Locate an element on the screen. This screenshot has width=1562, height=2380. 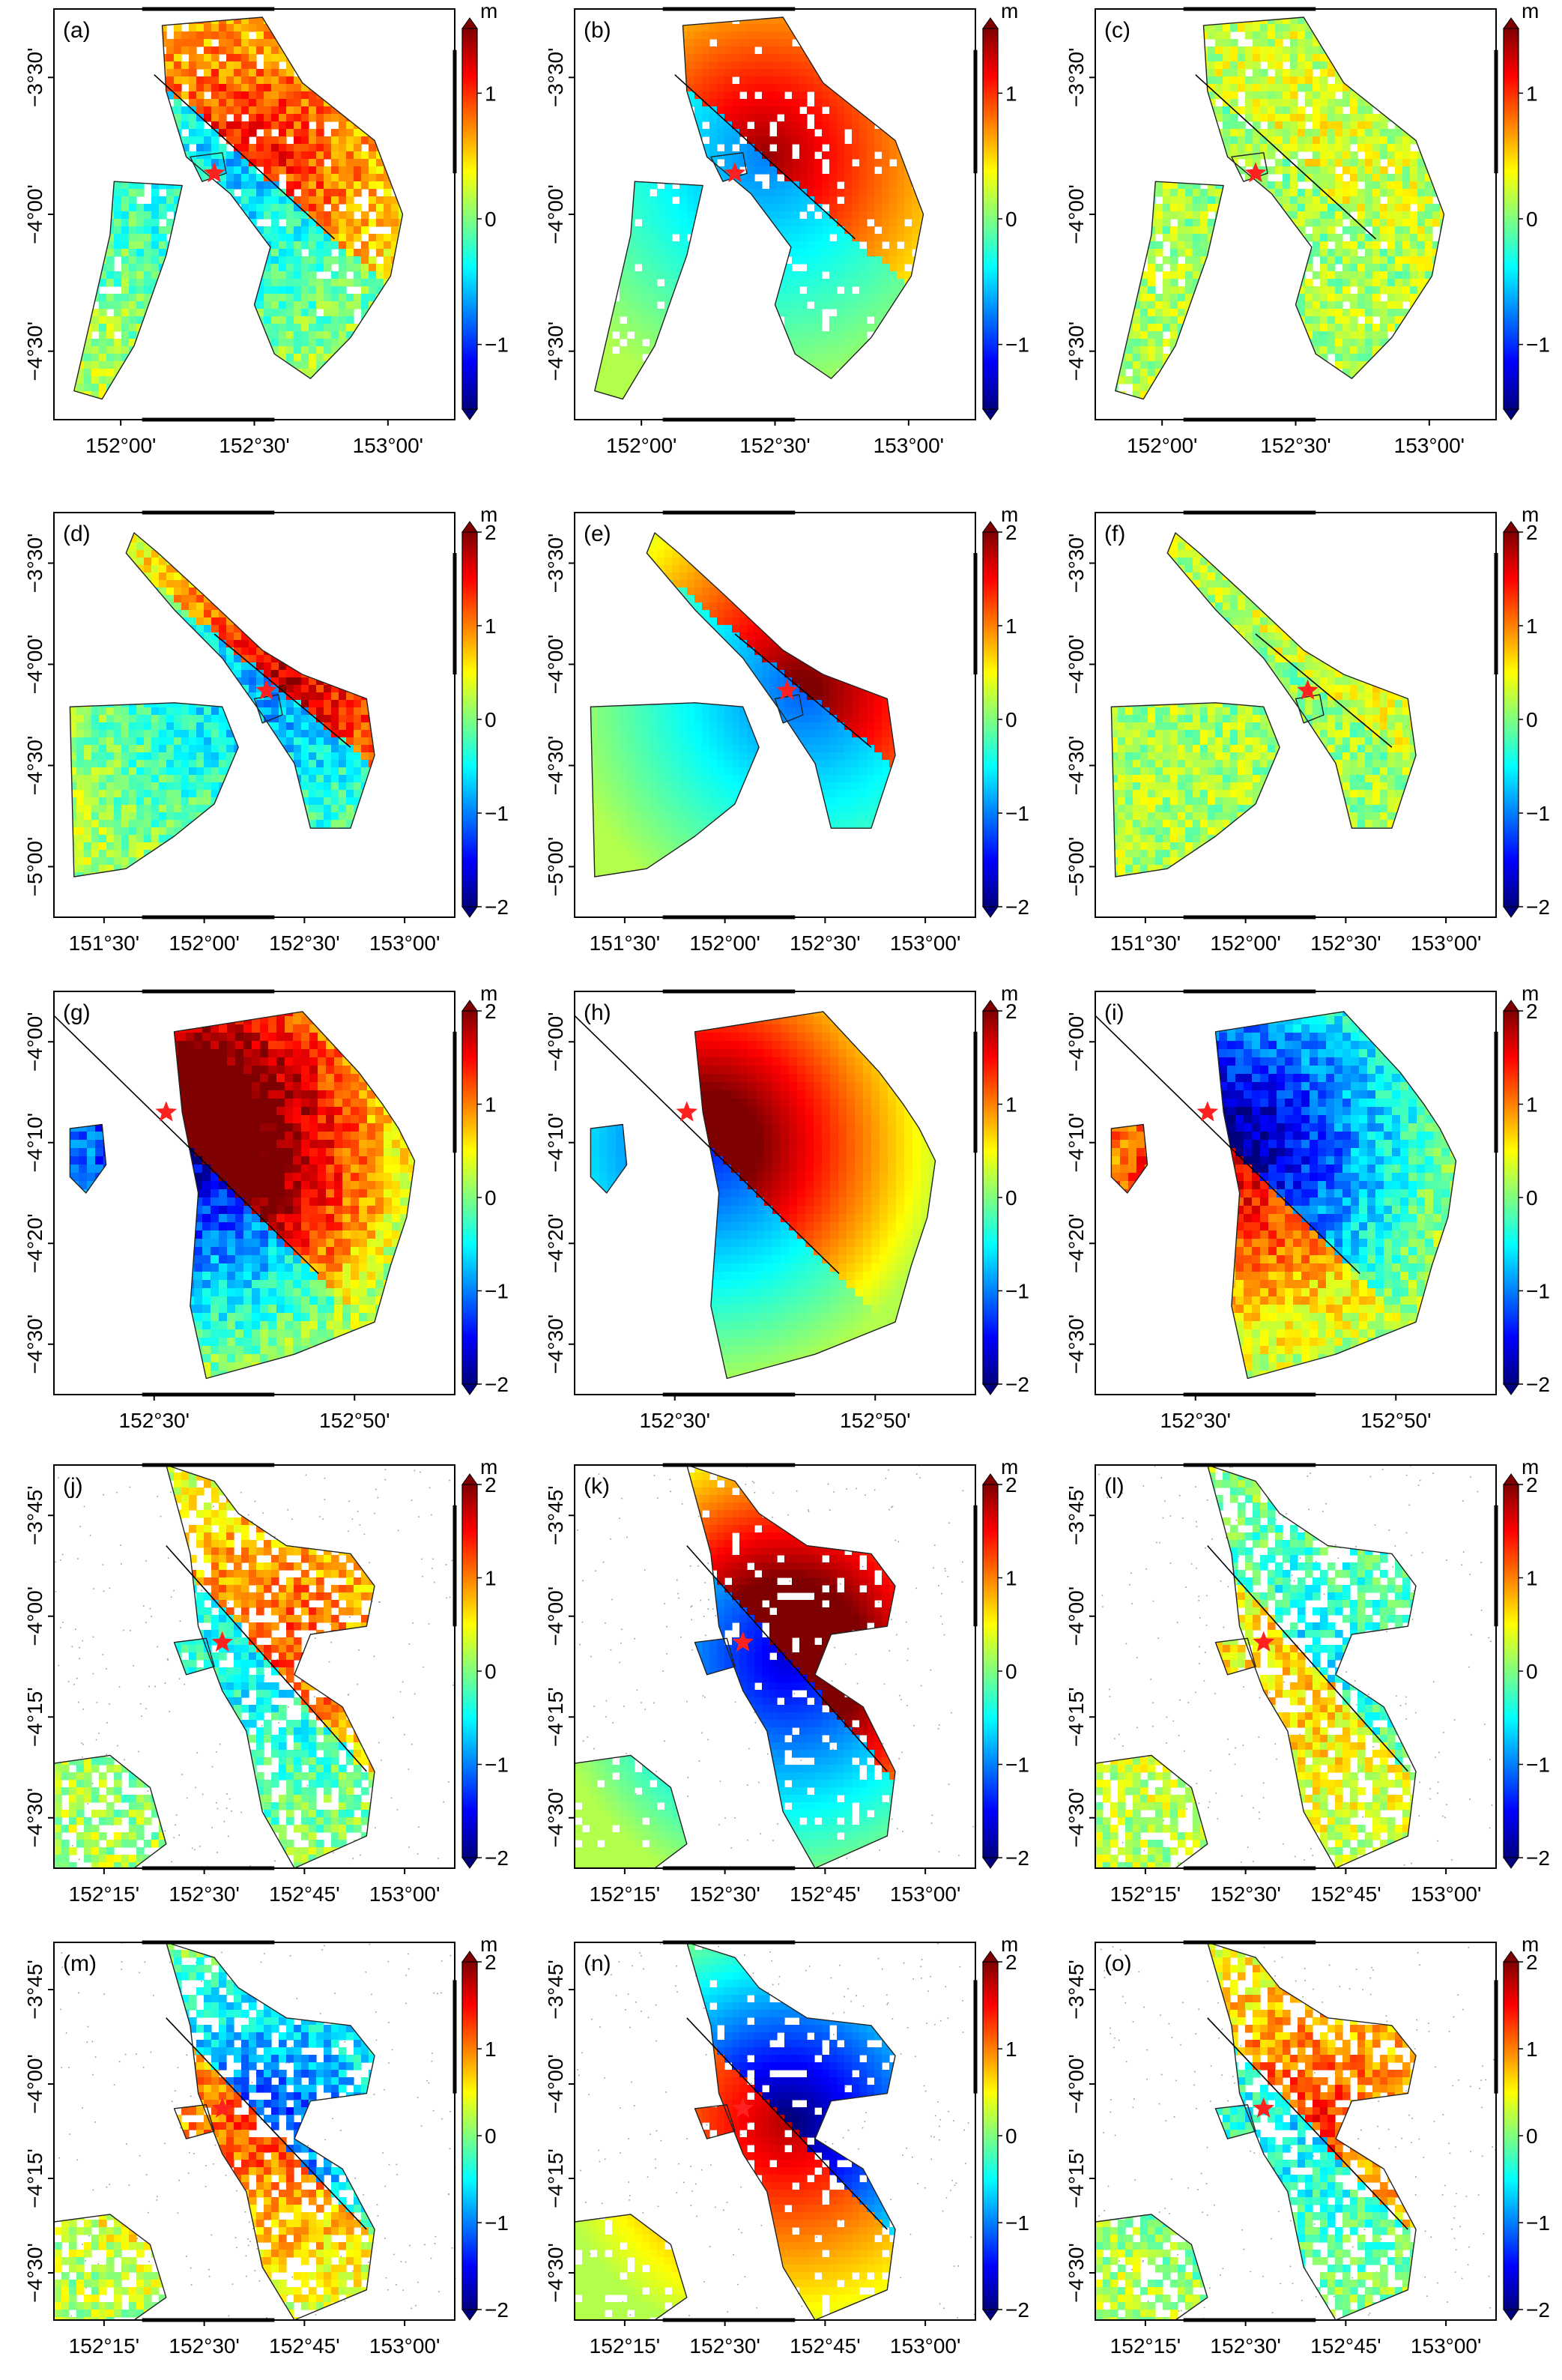
panel-label: (m) is located at coordinates (80, 1963).